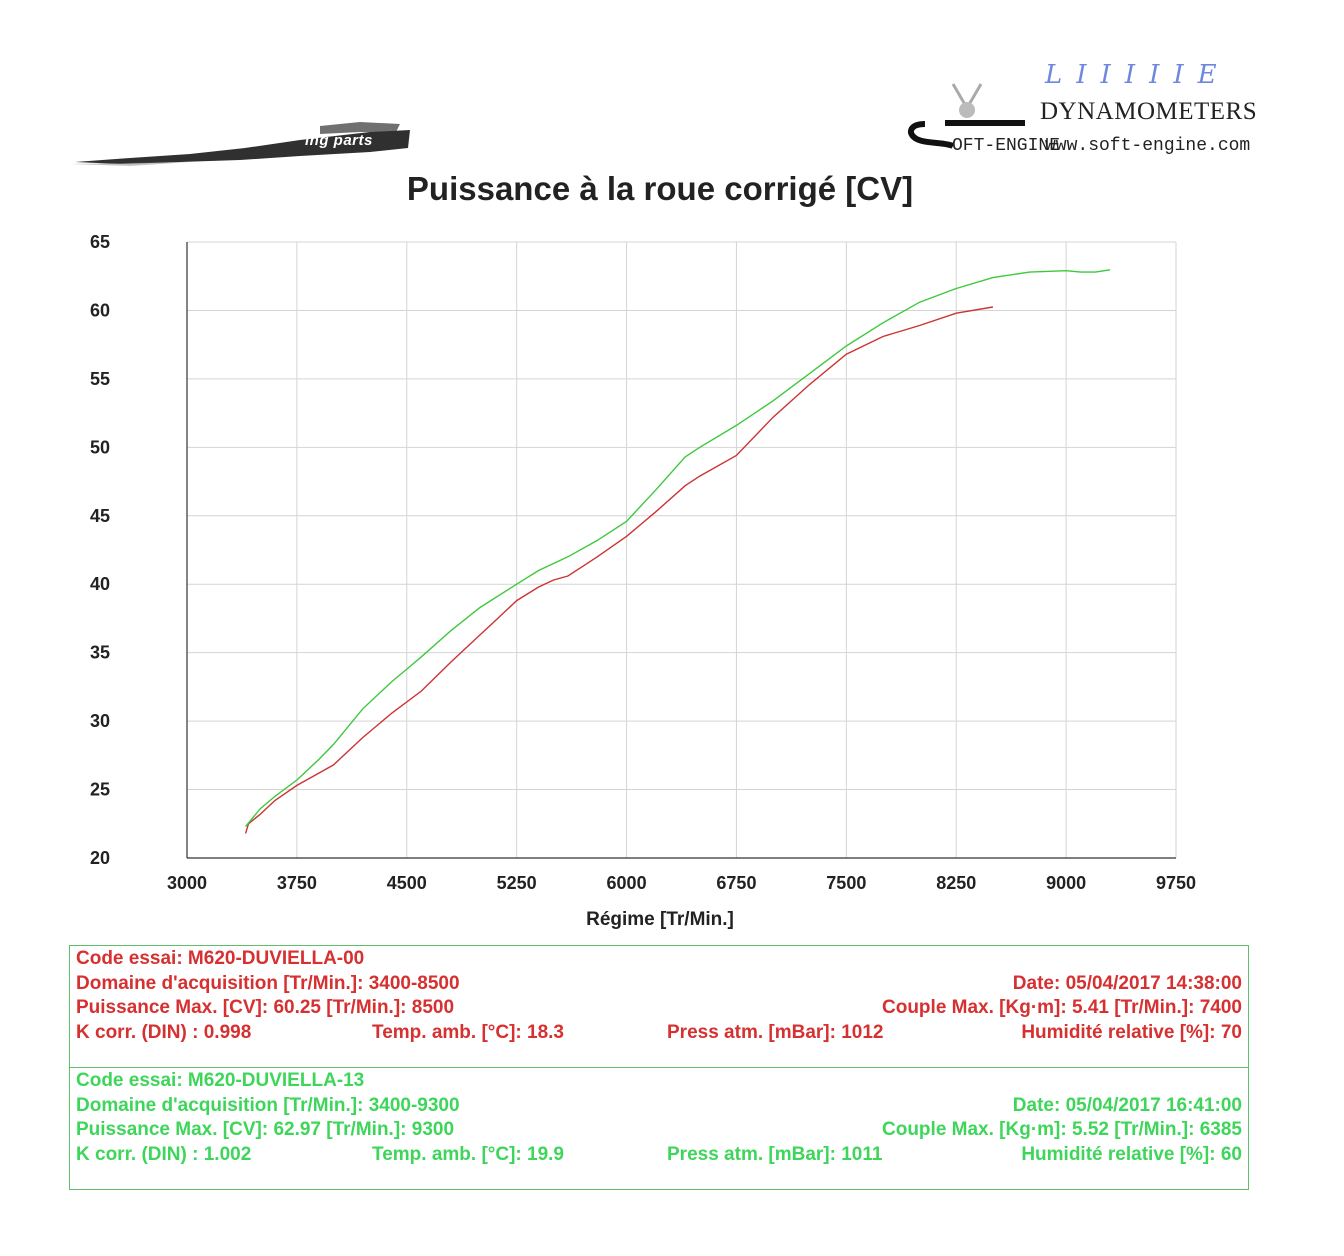 The image size is (1344, 1256). What do you see at coordinates (100, 584) in the screenshot?
I see `y-tick-label: 40` at bounding box center [100, 584].